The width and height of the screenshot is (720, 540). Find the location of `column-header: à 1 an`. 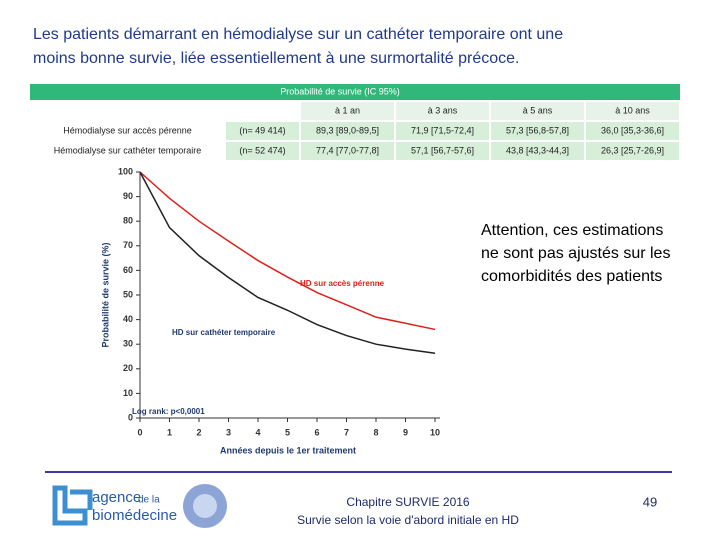

column-header: à 1 an is located at coordinates (347, 110).